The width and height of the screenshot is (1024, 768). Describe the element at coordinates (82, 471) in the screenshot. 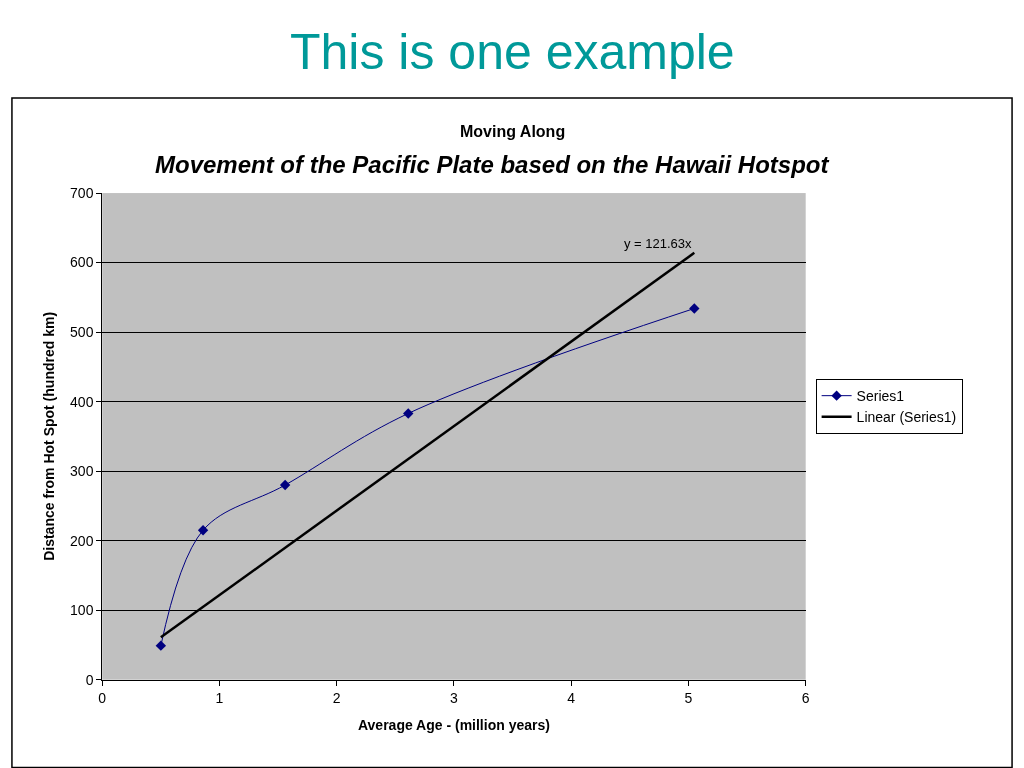

I see `y-tick-label: 300` at that location.